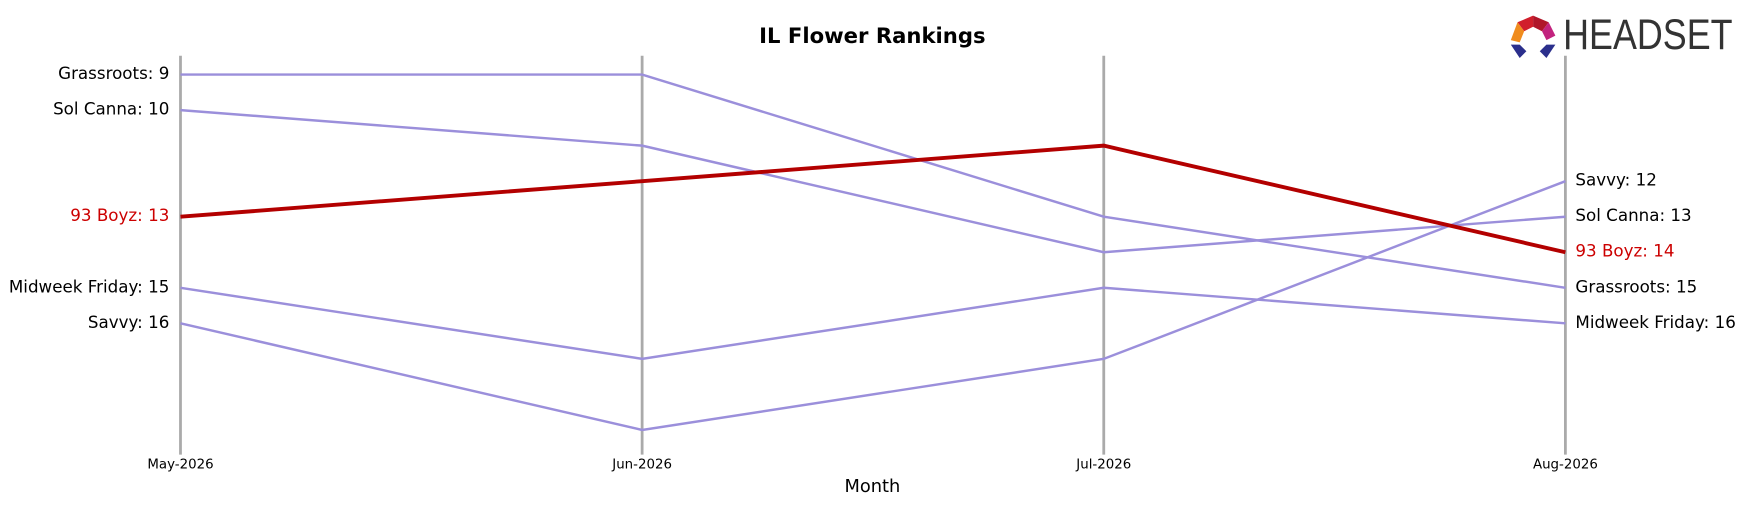  I want to click on x-tick-label: May-2026, so click(180, 465).